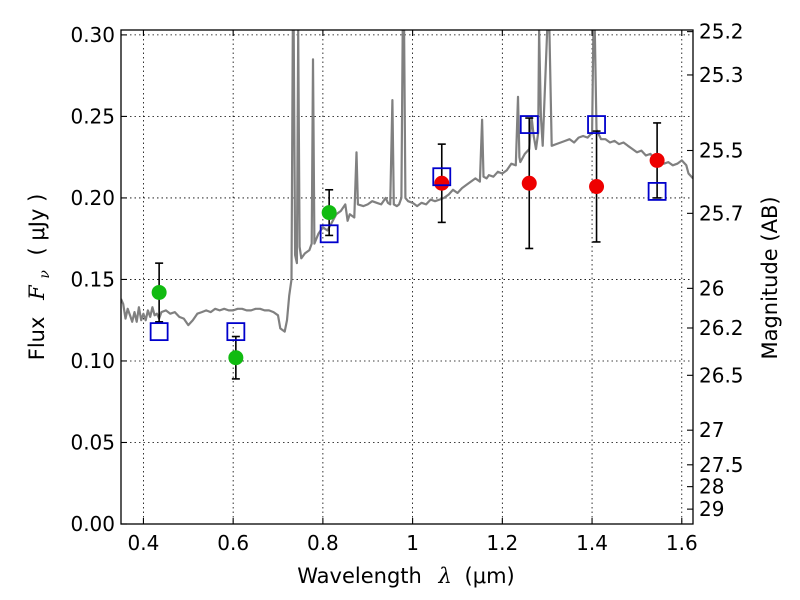 This screenshot has width=800, height=600. What do you see at coordinates (711, 509) in the screenshot?
I see `magnitude-tick-label: 29` at bounding box center [711, 509].